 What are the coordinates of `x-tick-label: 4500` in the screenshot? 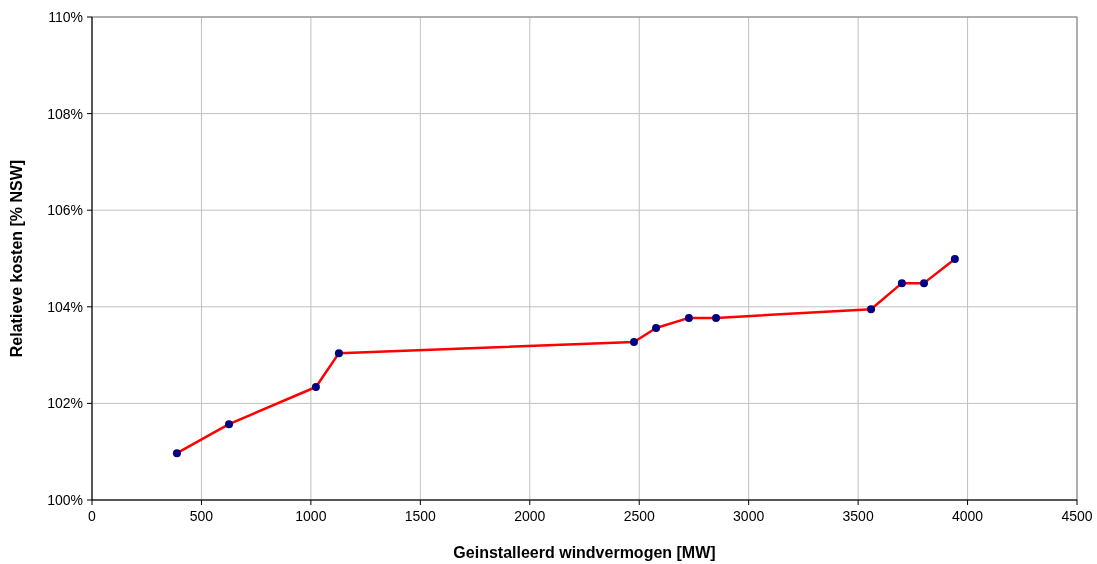 It's located at (1077, 516).